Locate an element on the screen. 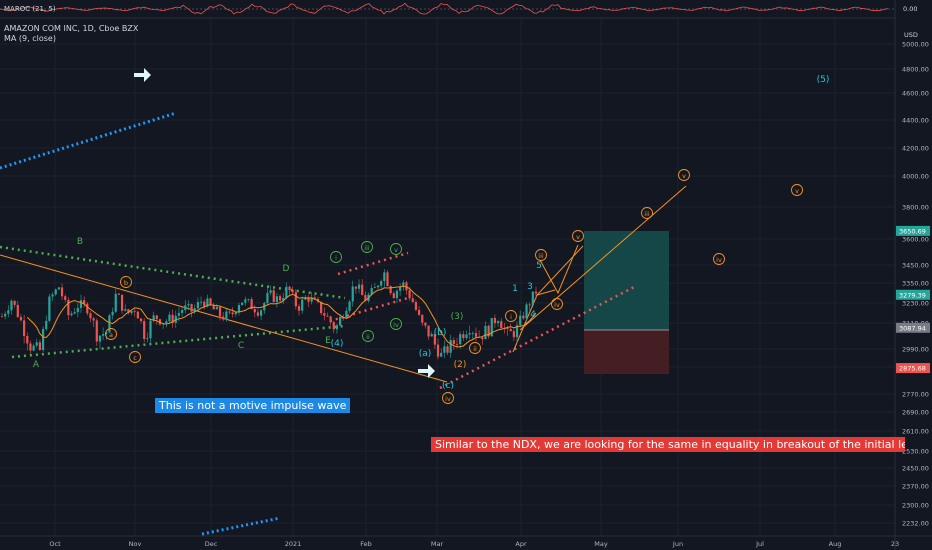 The height and width of the screenshot is (550, 932). projection-path-c is located at coordinates (603, 258).